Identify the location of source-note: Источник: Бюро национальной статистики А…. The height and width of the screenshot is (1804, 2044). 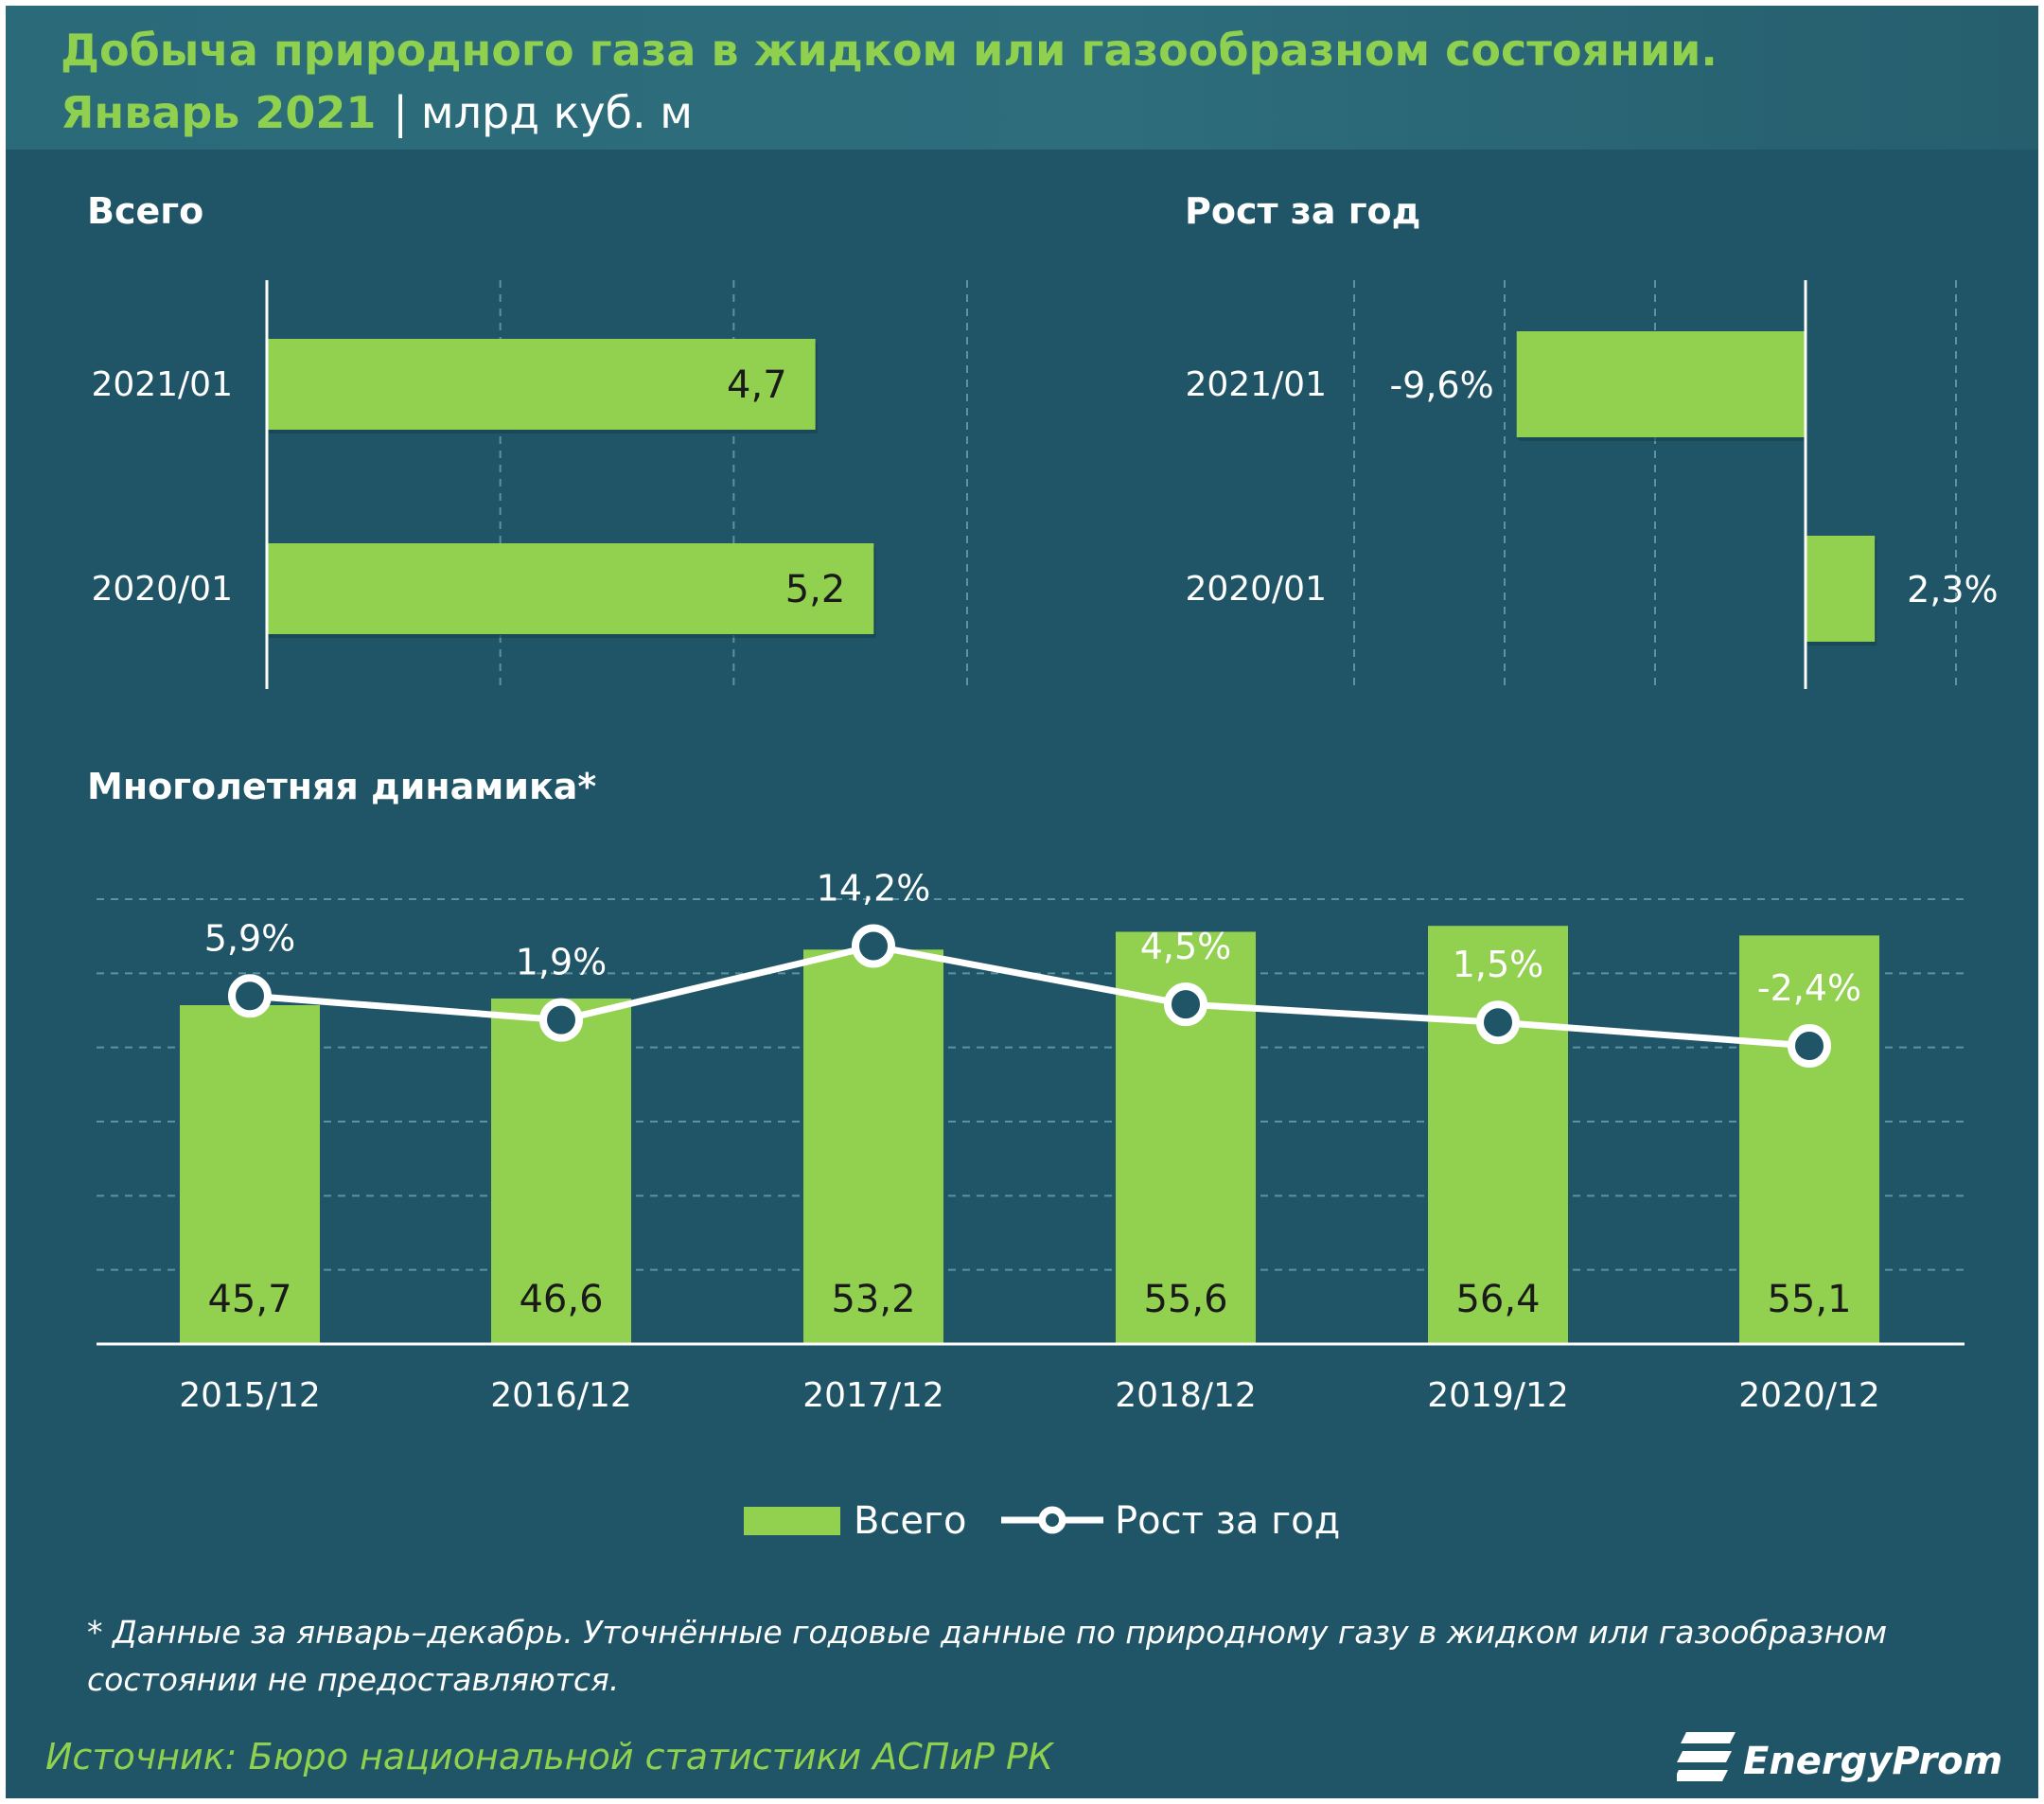
(549, 1756).